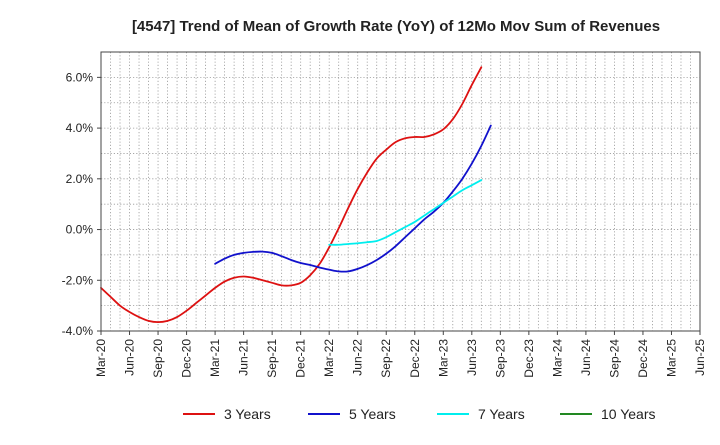  What do you see at coordinates (80, 77) in the screenshot?
I see `y-tick-label: 6.0%` at bounding box center [80, 77].